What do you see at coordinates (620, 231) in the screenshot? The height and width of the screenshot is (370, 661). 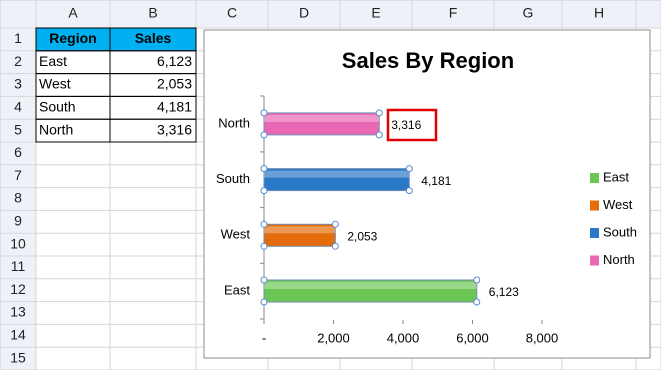 I see `legend-label: South` at bounding box center [620, 231].